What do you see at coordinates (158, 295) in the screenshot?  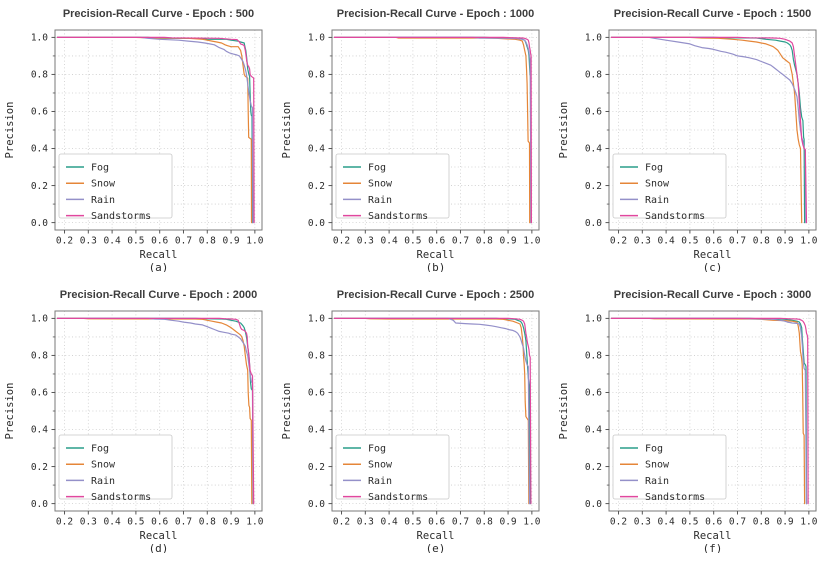 I see `chart-title: Precision-Recall Curve - Epoch : 2000` at bounding box center [158, 295].